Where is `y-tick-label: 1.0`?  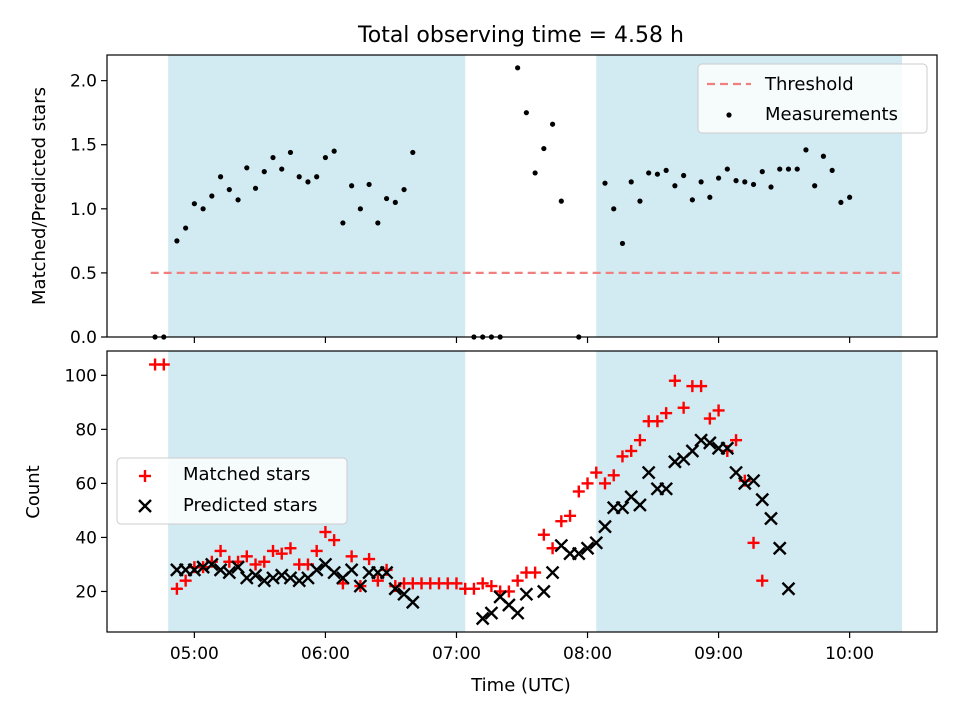 y-tick-label: 1.0 is located at coordinates (83, 210).